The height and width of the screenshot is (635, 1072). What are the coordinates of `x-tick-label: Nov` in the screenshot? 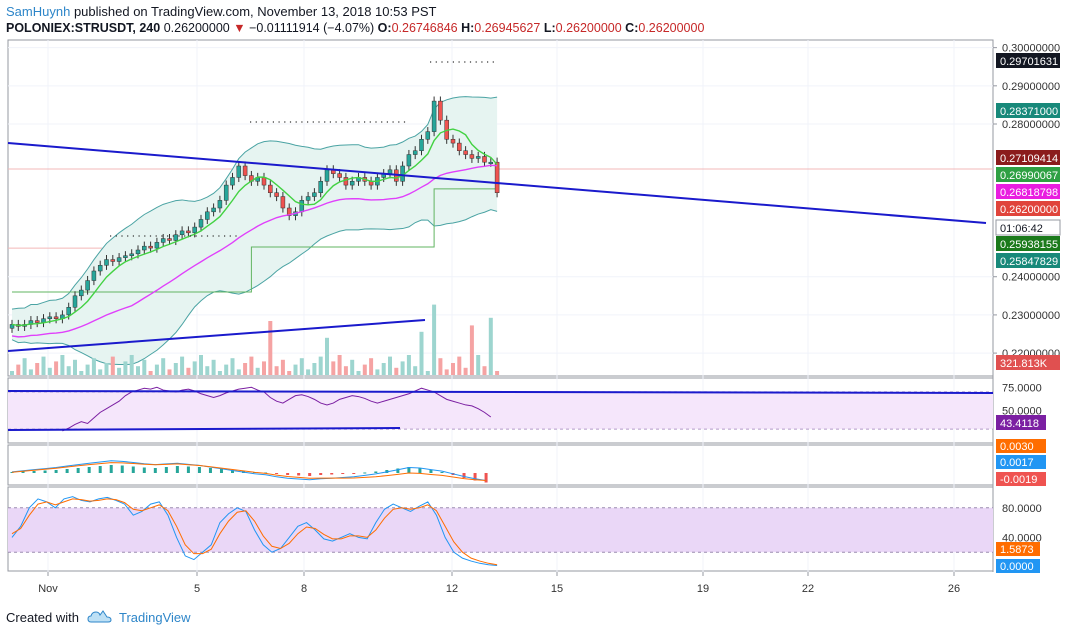 It's located at (48, 589).